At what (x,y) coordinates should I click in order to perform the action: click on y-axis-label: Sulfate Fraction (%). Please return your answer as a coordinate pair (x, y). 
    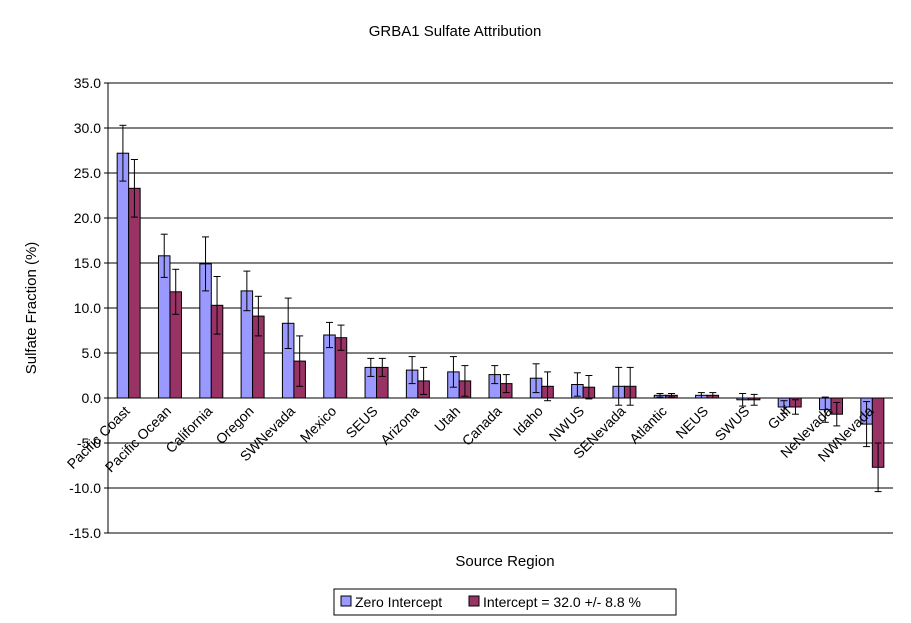
    Looking at the image, I should click on (31, 308).